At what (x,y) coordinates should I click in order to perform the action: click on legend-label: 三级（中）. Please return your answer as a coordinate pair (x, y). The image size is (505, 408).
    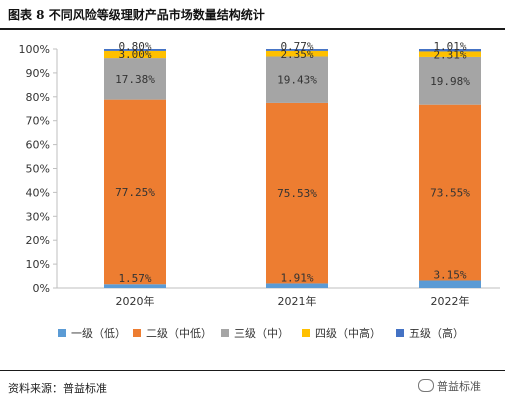
    Looking at the image, I should click on (261, 333).